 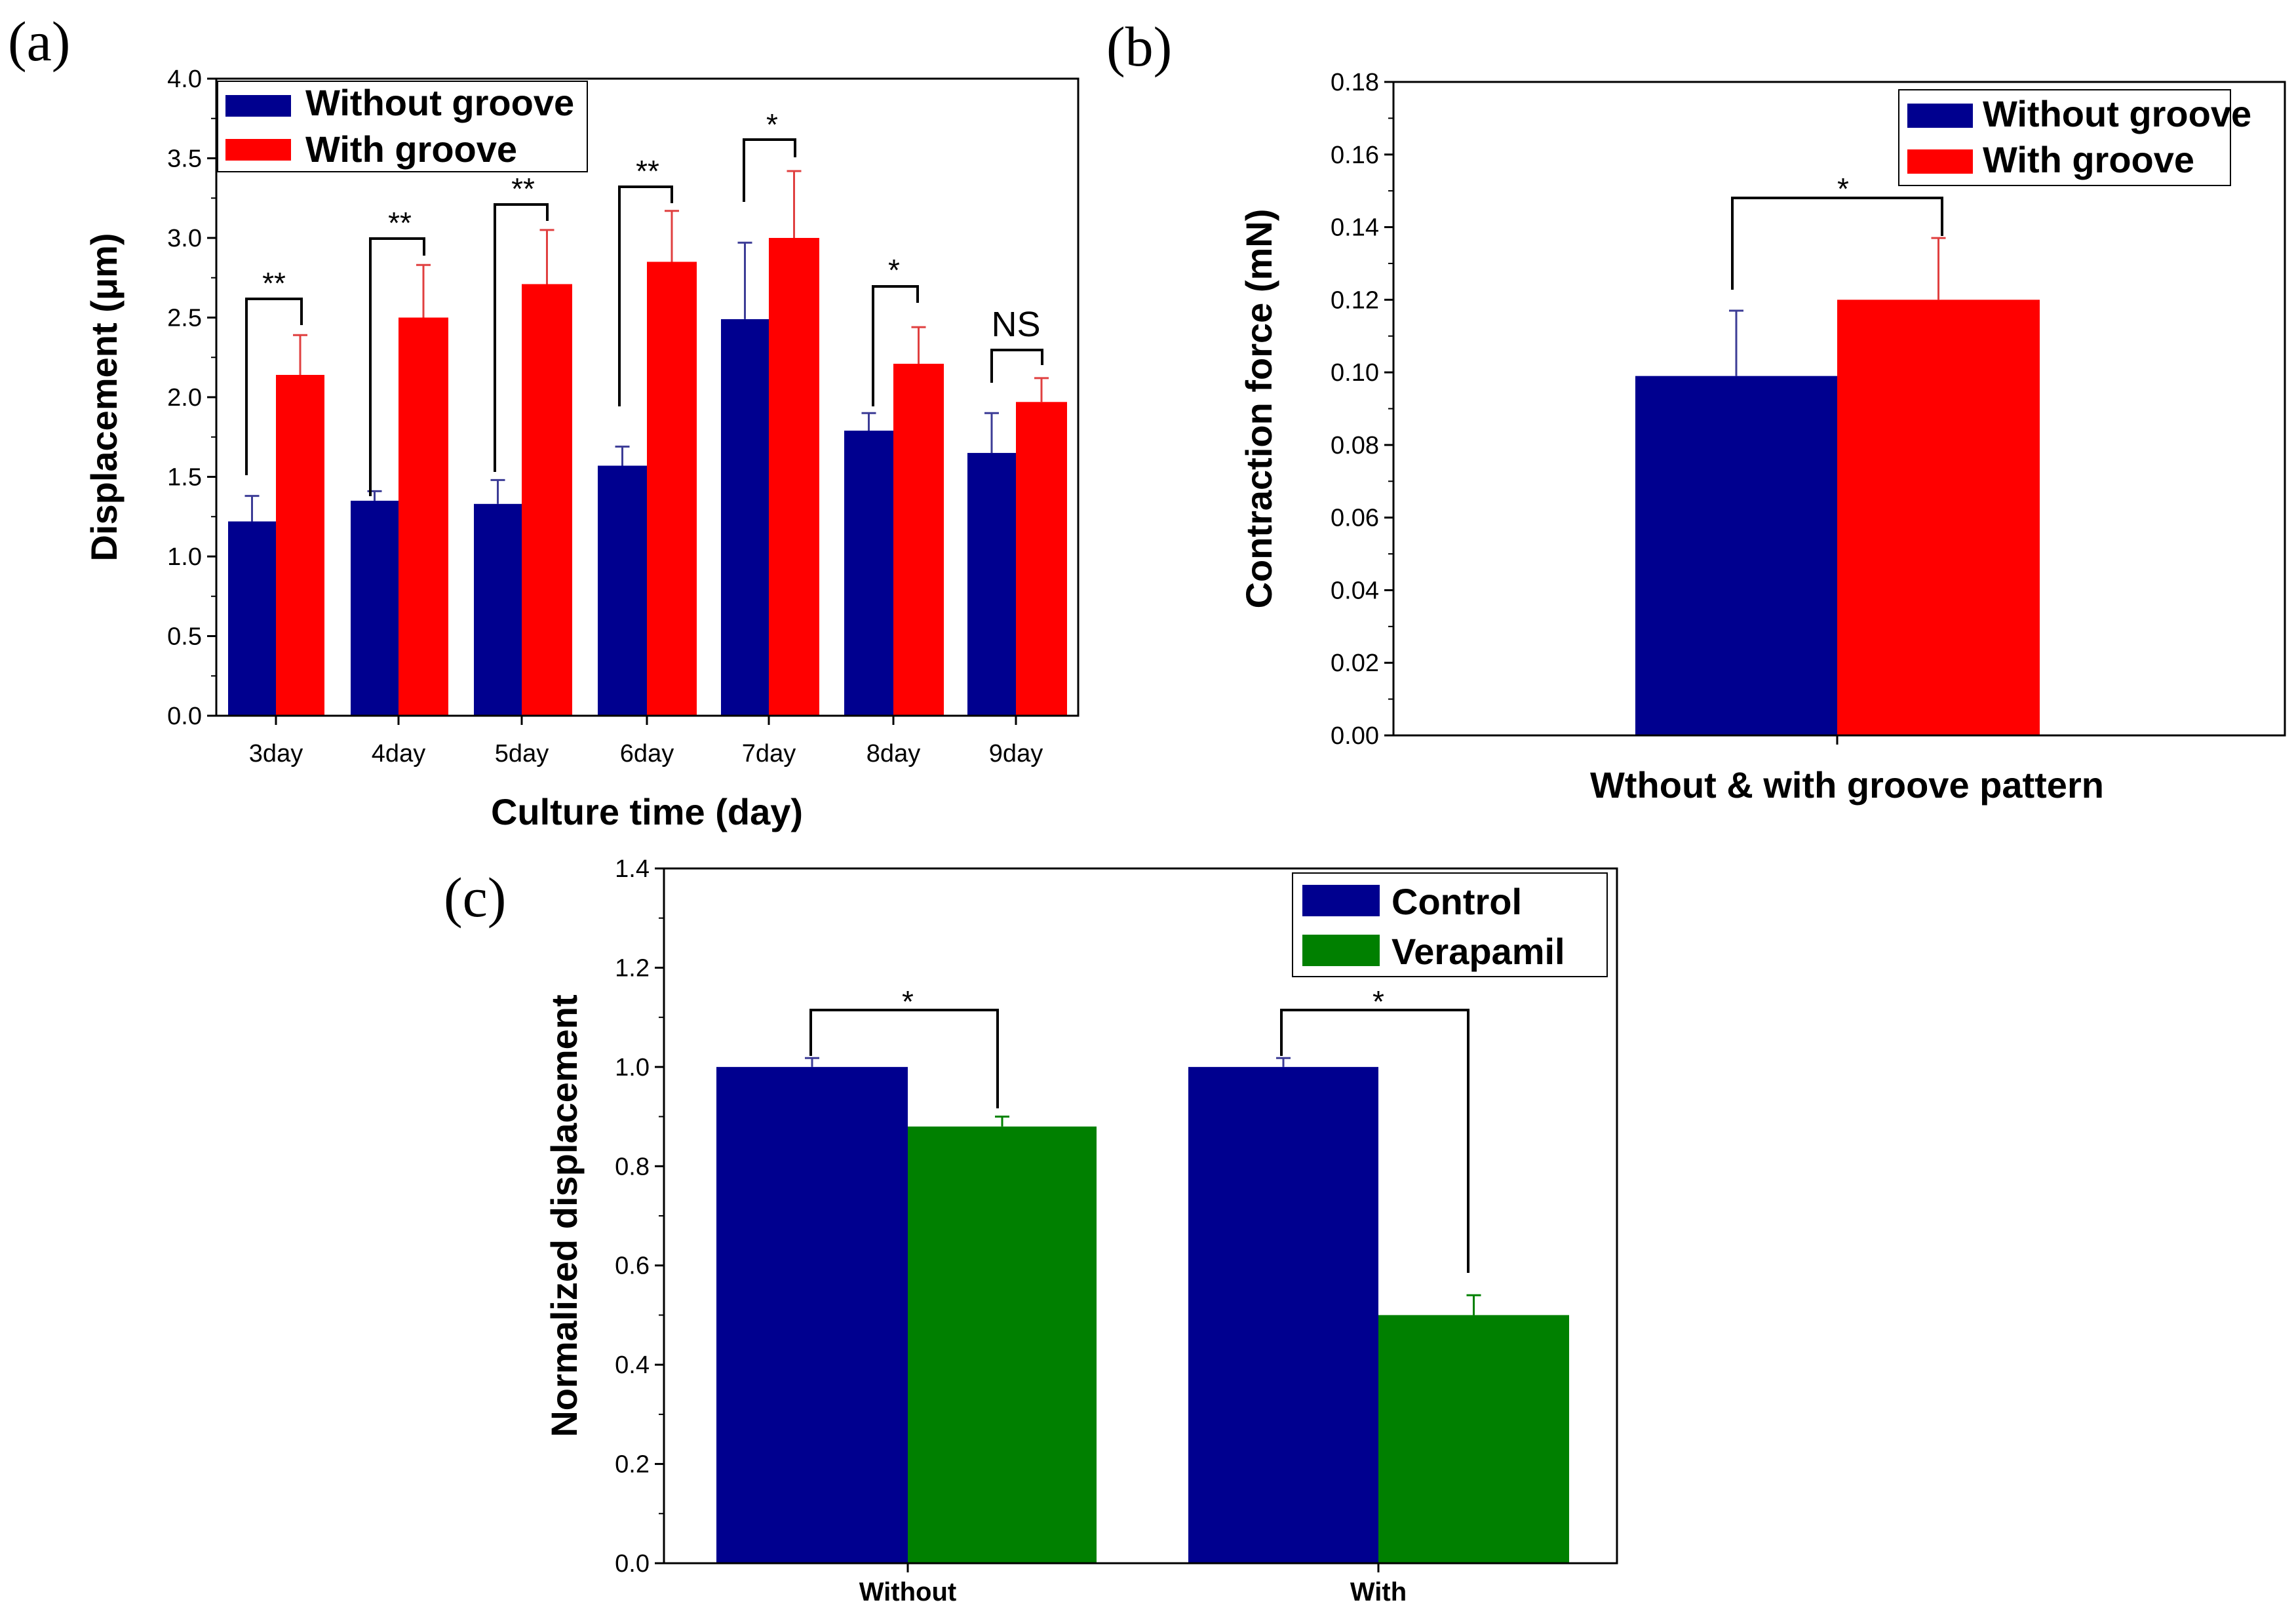 I want to click on x-tick-label-c-1: With, so click(x=1378, y=1592).